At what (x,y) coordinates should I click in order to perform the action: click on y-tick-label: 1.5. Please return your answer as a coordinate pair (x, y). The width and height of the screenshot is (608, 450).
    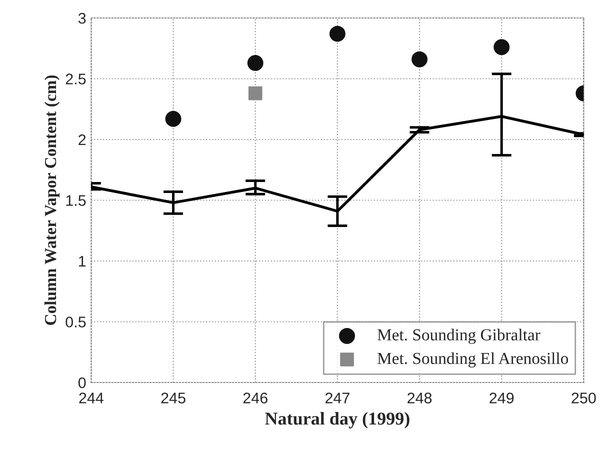
    Looking at the image, I should click on (76, 200).